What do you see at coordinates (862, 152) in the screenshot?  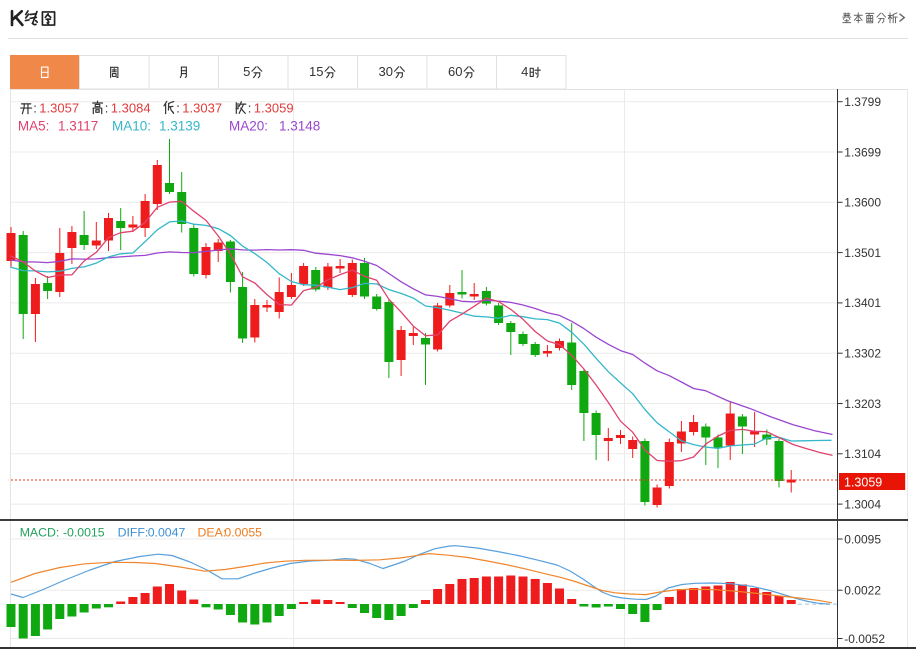 I see `svg-text: 1.3699` at bounding box center [862, 152].